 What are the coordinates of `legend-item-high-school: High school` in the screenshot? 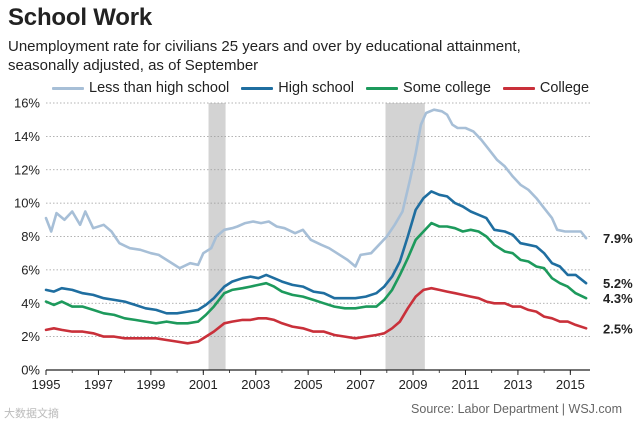 It's located at (297, 88).